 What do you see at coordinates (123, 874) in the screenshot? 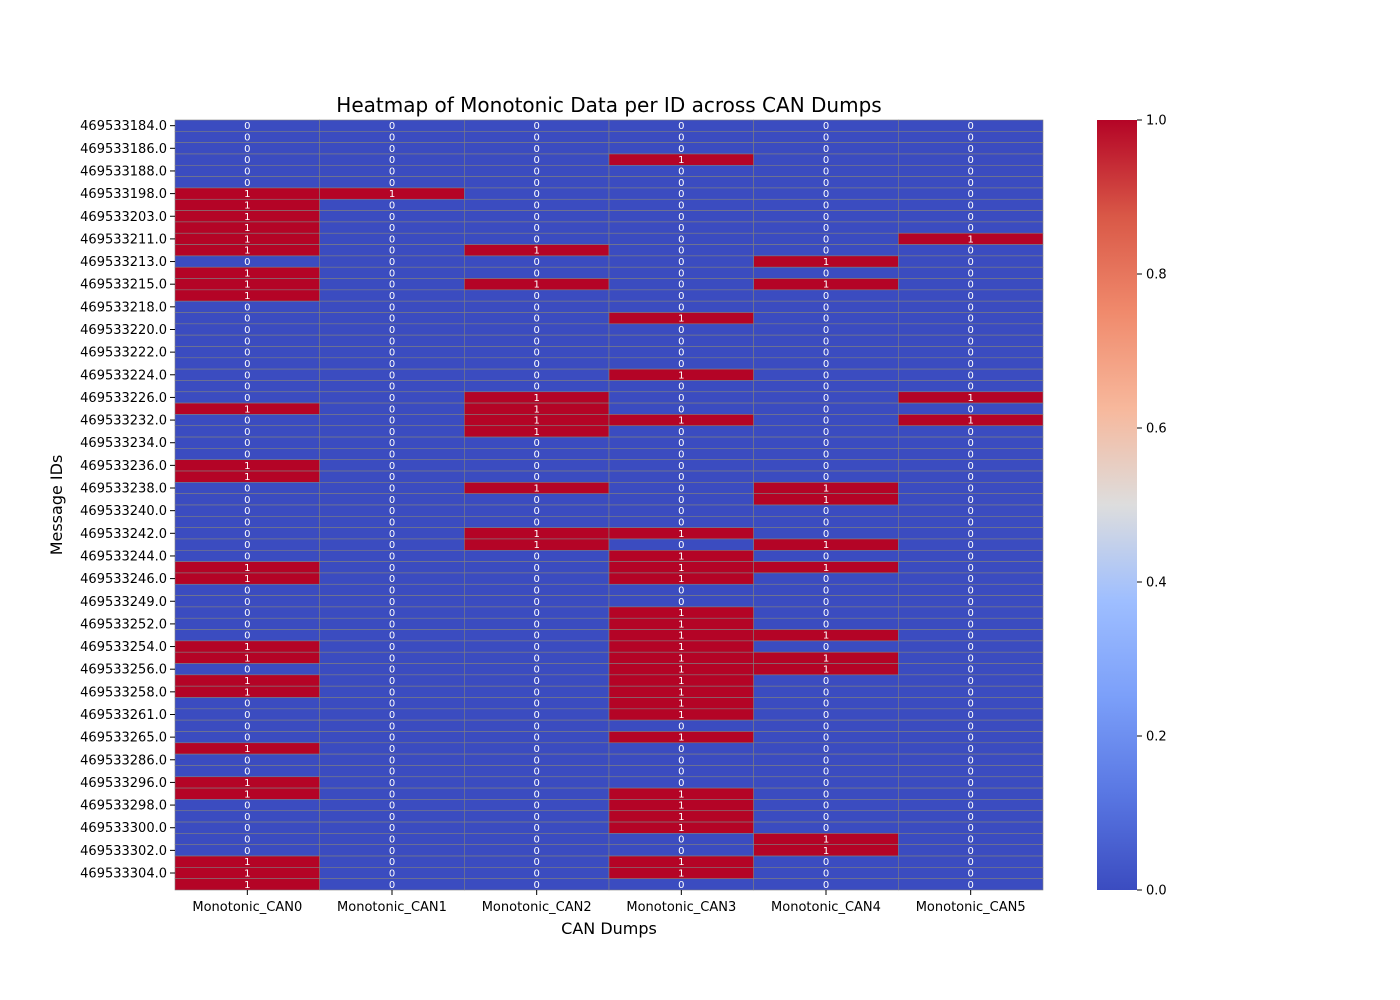
I see `y-tick-label: 469533304.0` at bounding box center [123, 874].